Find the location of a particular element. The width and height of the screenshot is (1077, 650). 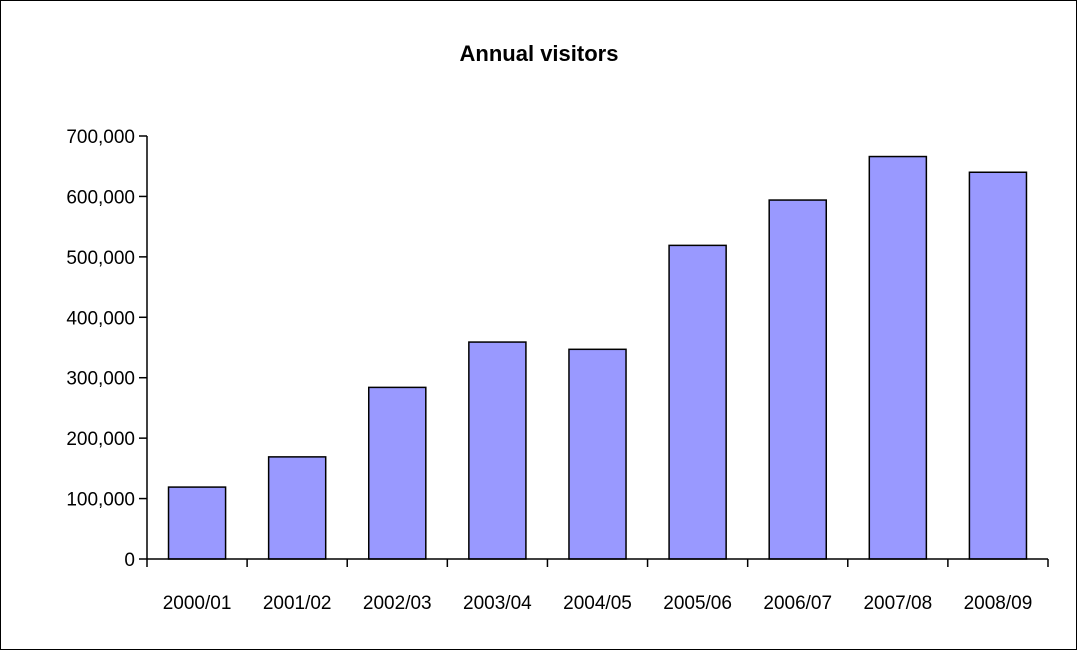

y-tick-label: 300,000 is located at coordinates (100, 379).